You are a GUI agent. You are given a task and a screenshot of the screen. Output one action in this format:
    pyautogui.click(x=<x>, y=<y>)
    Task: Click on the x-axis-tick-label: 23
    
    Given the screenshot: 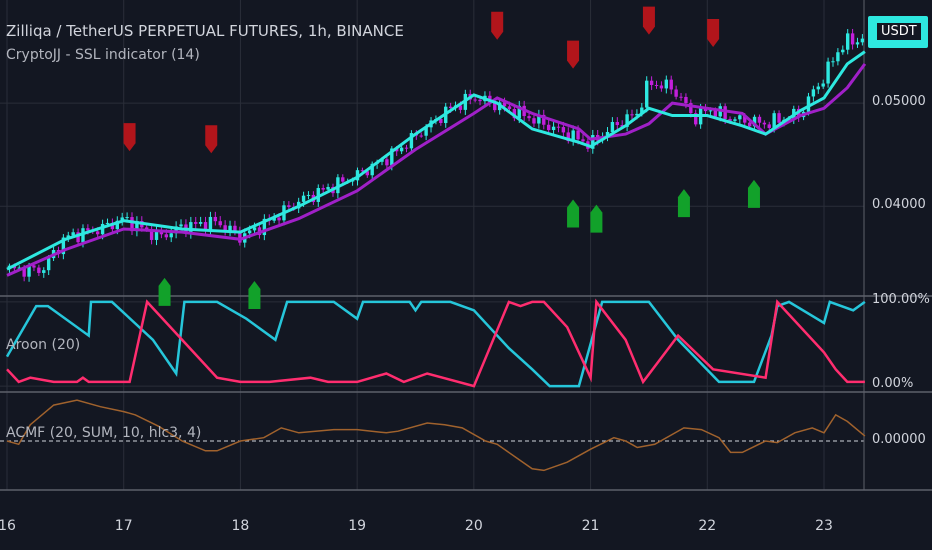 What is the action you would take?
    pyautogui.click(x=824, y=526)
    